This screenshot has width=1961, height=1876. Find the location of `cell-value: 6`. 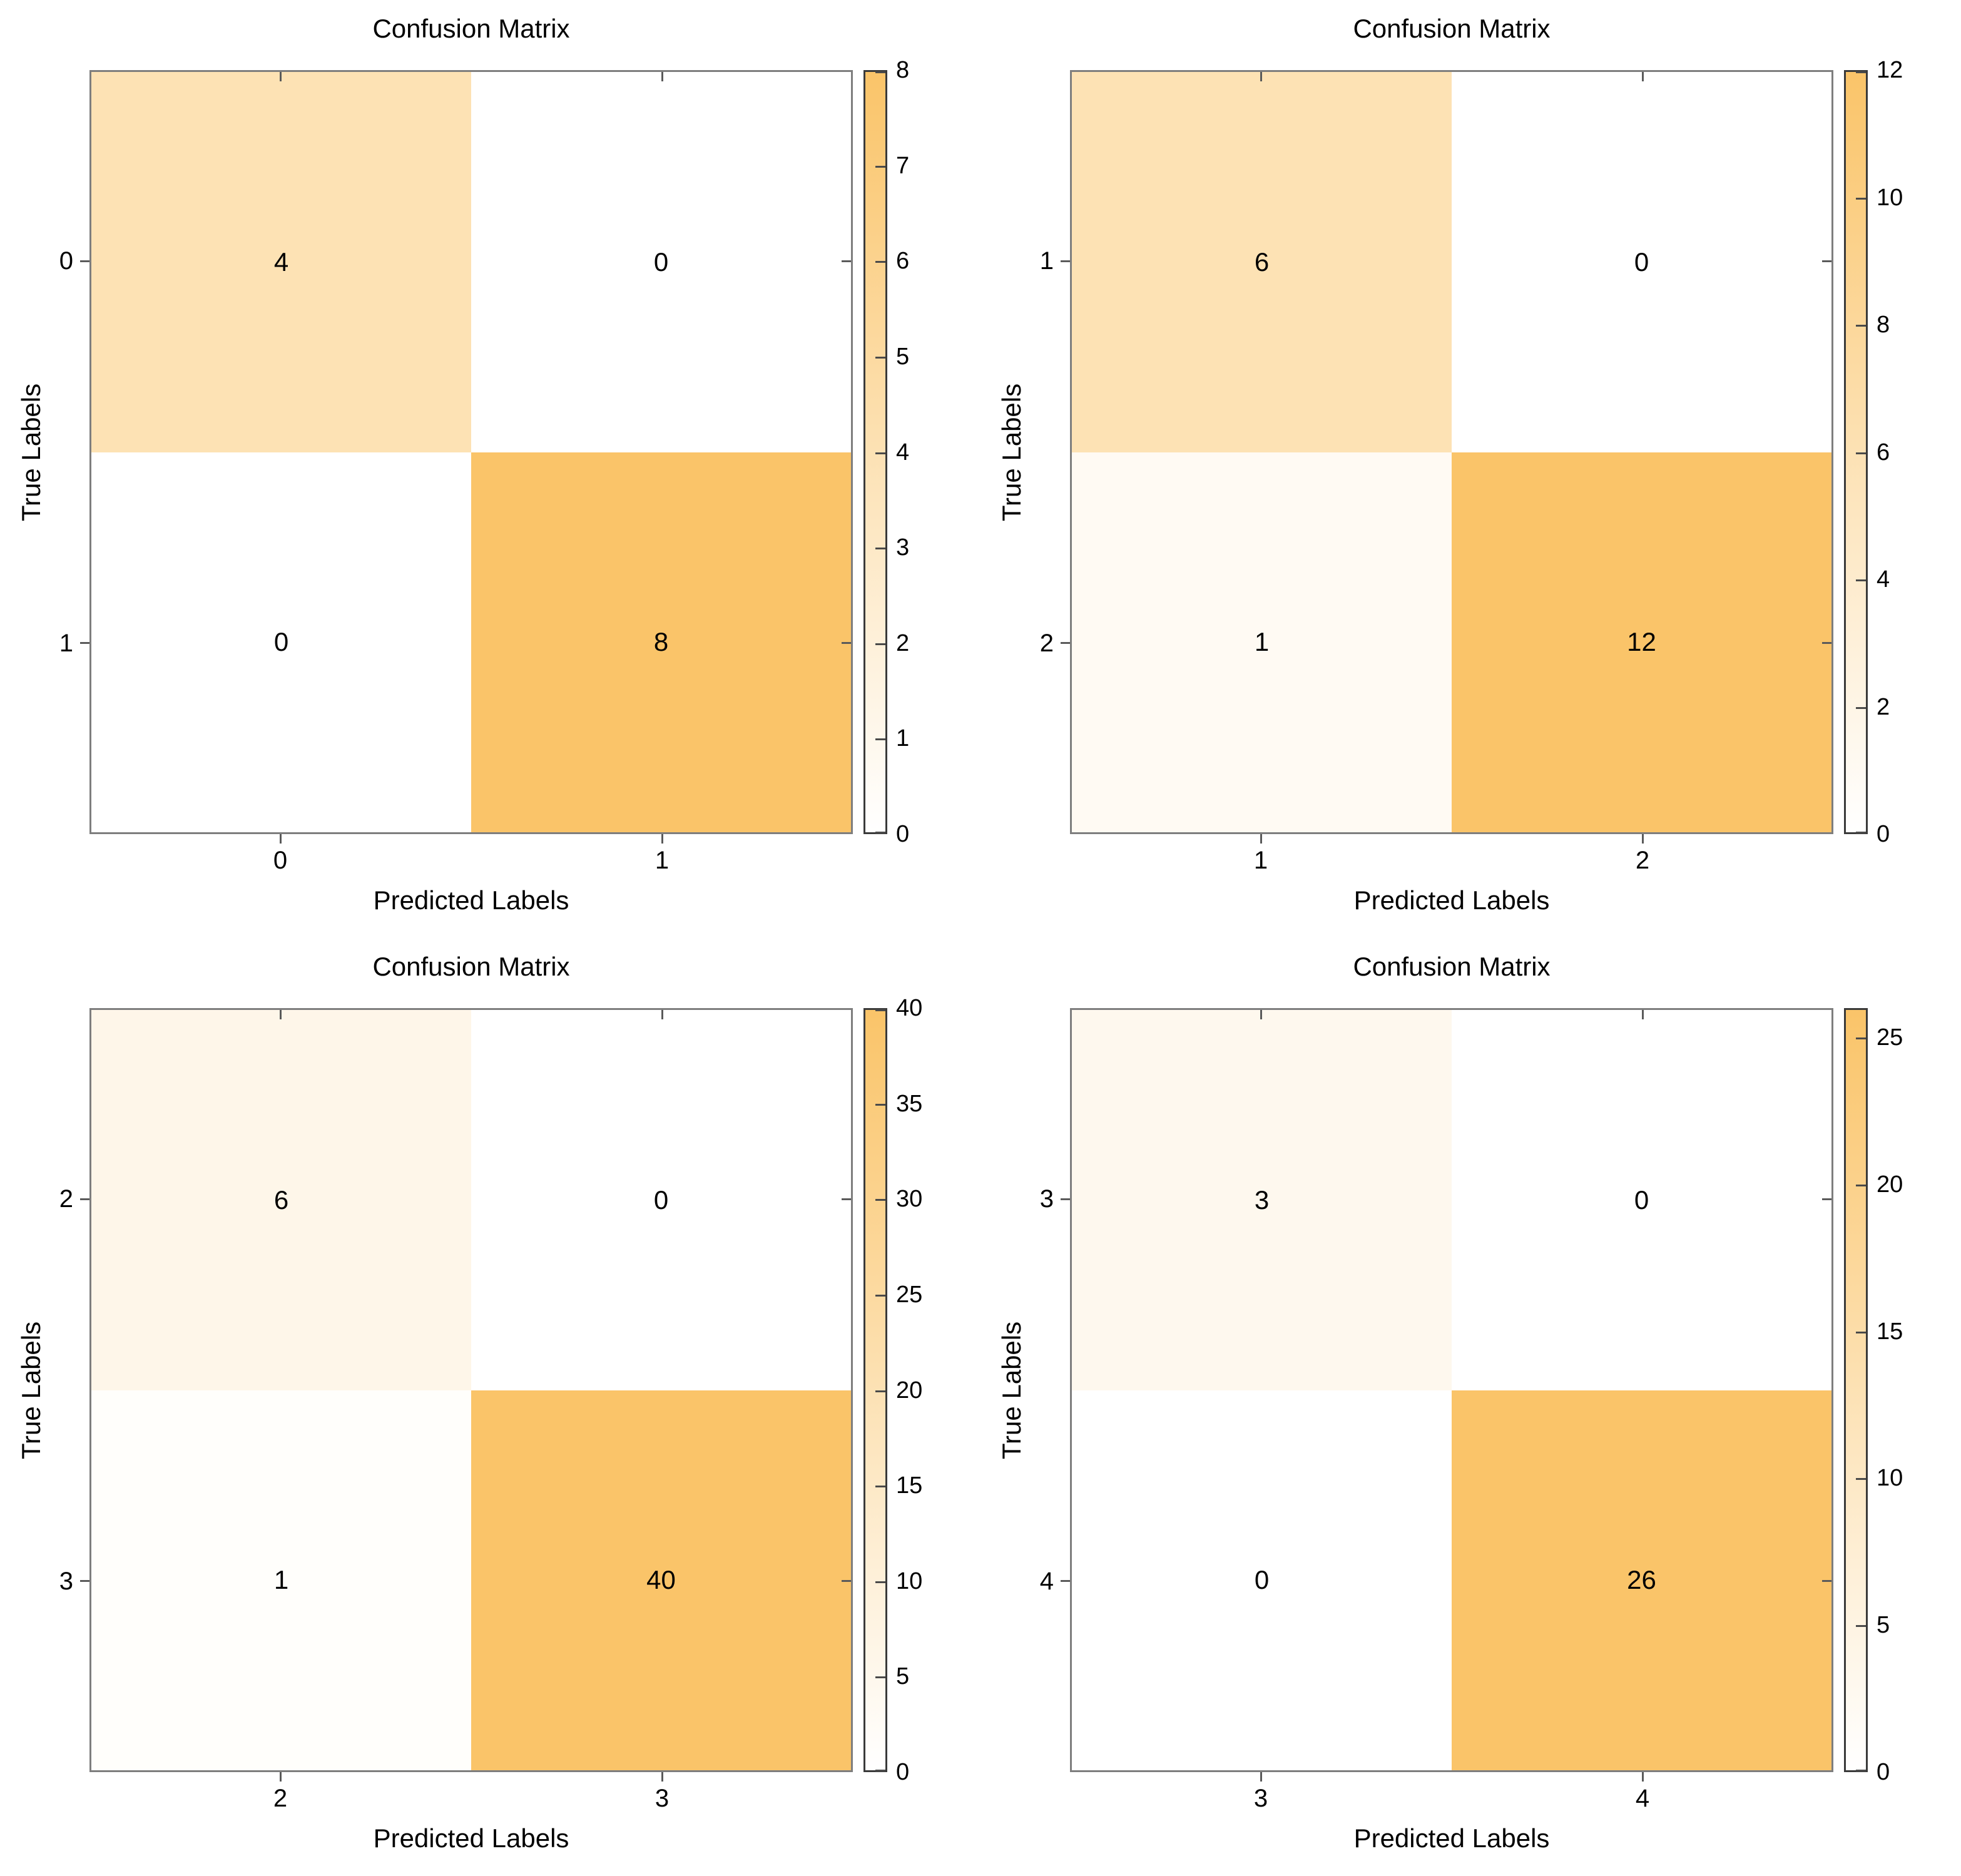

cell-value: 6 is located at coordinates (281, 1200).